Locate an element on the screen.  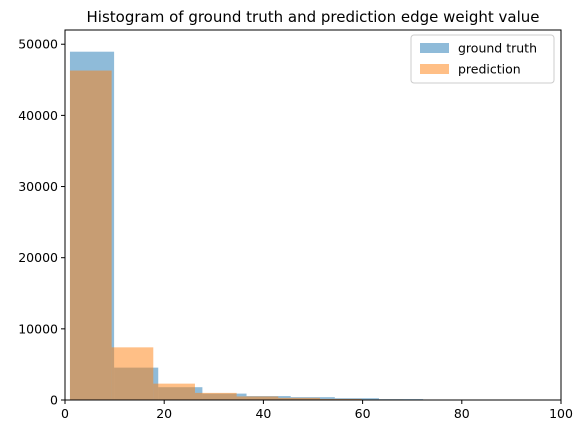
y-tick-label: 50000 is located at coordinates (38, 44).